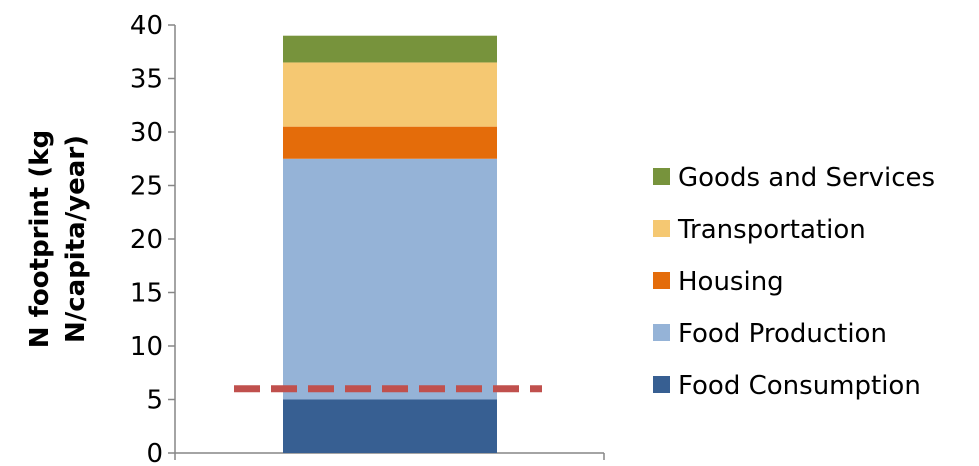 Image resolution: width=979 pixels, height=466 pixels. What do you see at coordinates (146, 347) in the screenshot?
I see `y-tick-label: 10` at bounding box center [146, 347].